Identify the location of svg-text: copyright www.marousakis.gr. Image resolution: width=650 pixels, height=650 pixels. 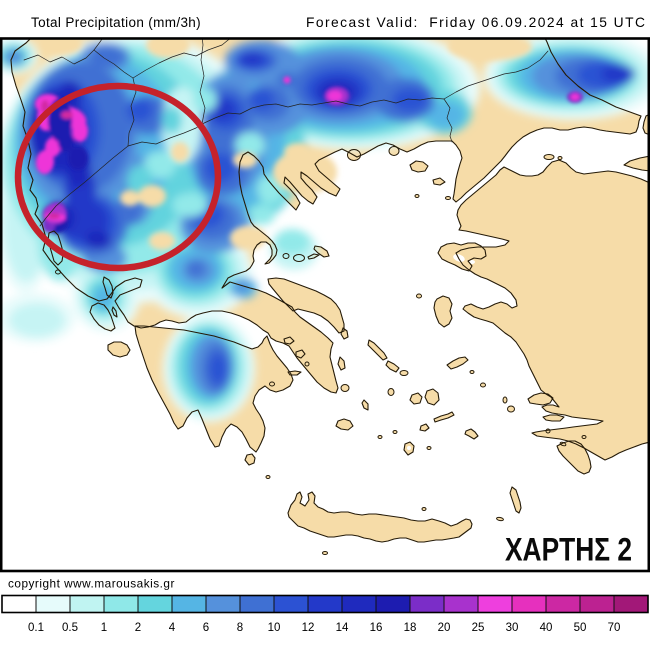
(91, 584).